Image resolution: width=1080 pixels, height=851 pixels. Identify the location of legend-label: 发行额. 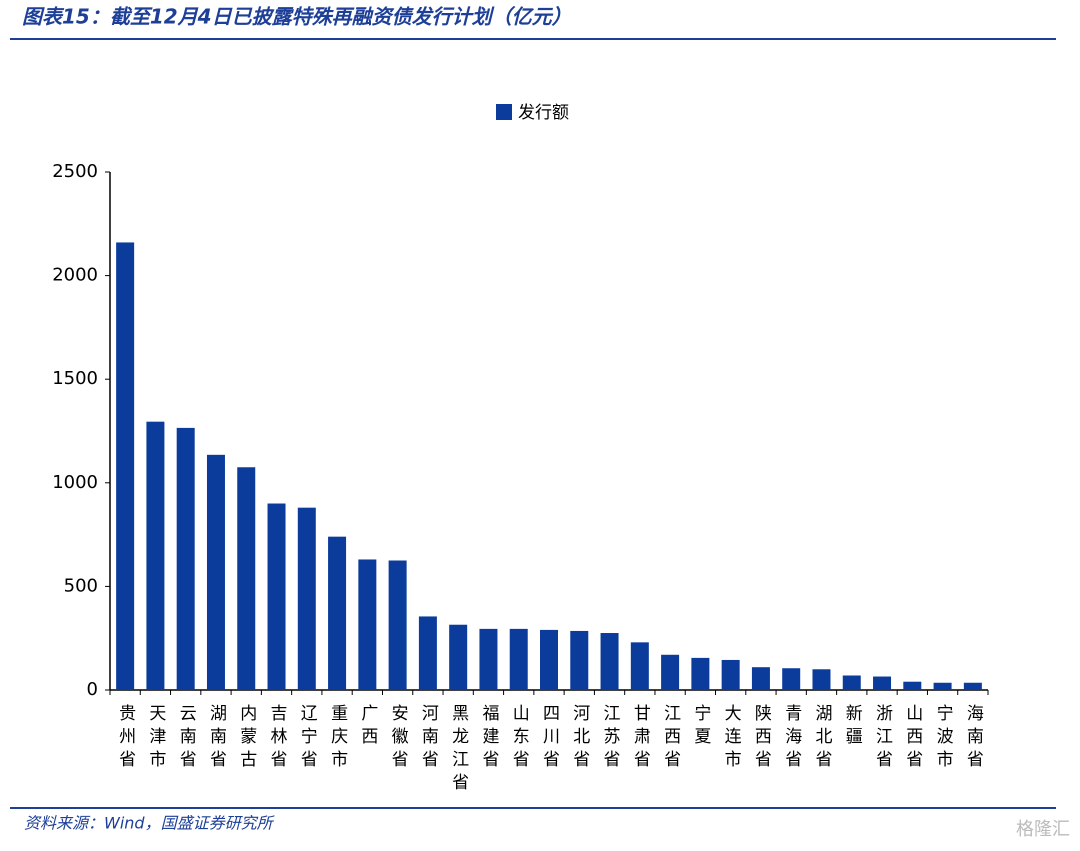
(543, 113).